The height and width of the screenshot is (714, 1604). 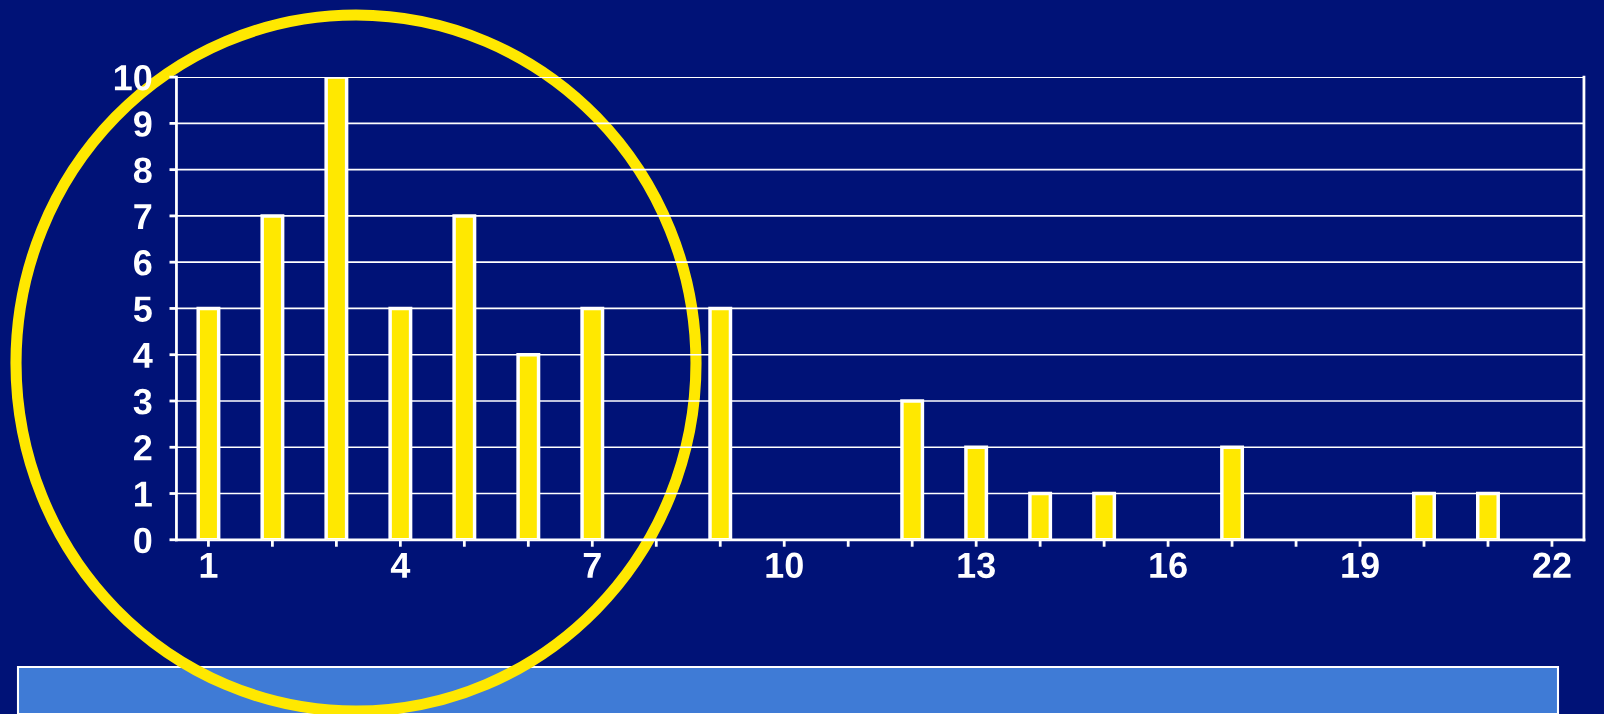 I want to click on x-tick-label: 13, so click(x=976, y=565).